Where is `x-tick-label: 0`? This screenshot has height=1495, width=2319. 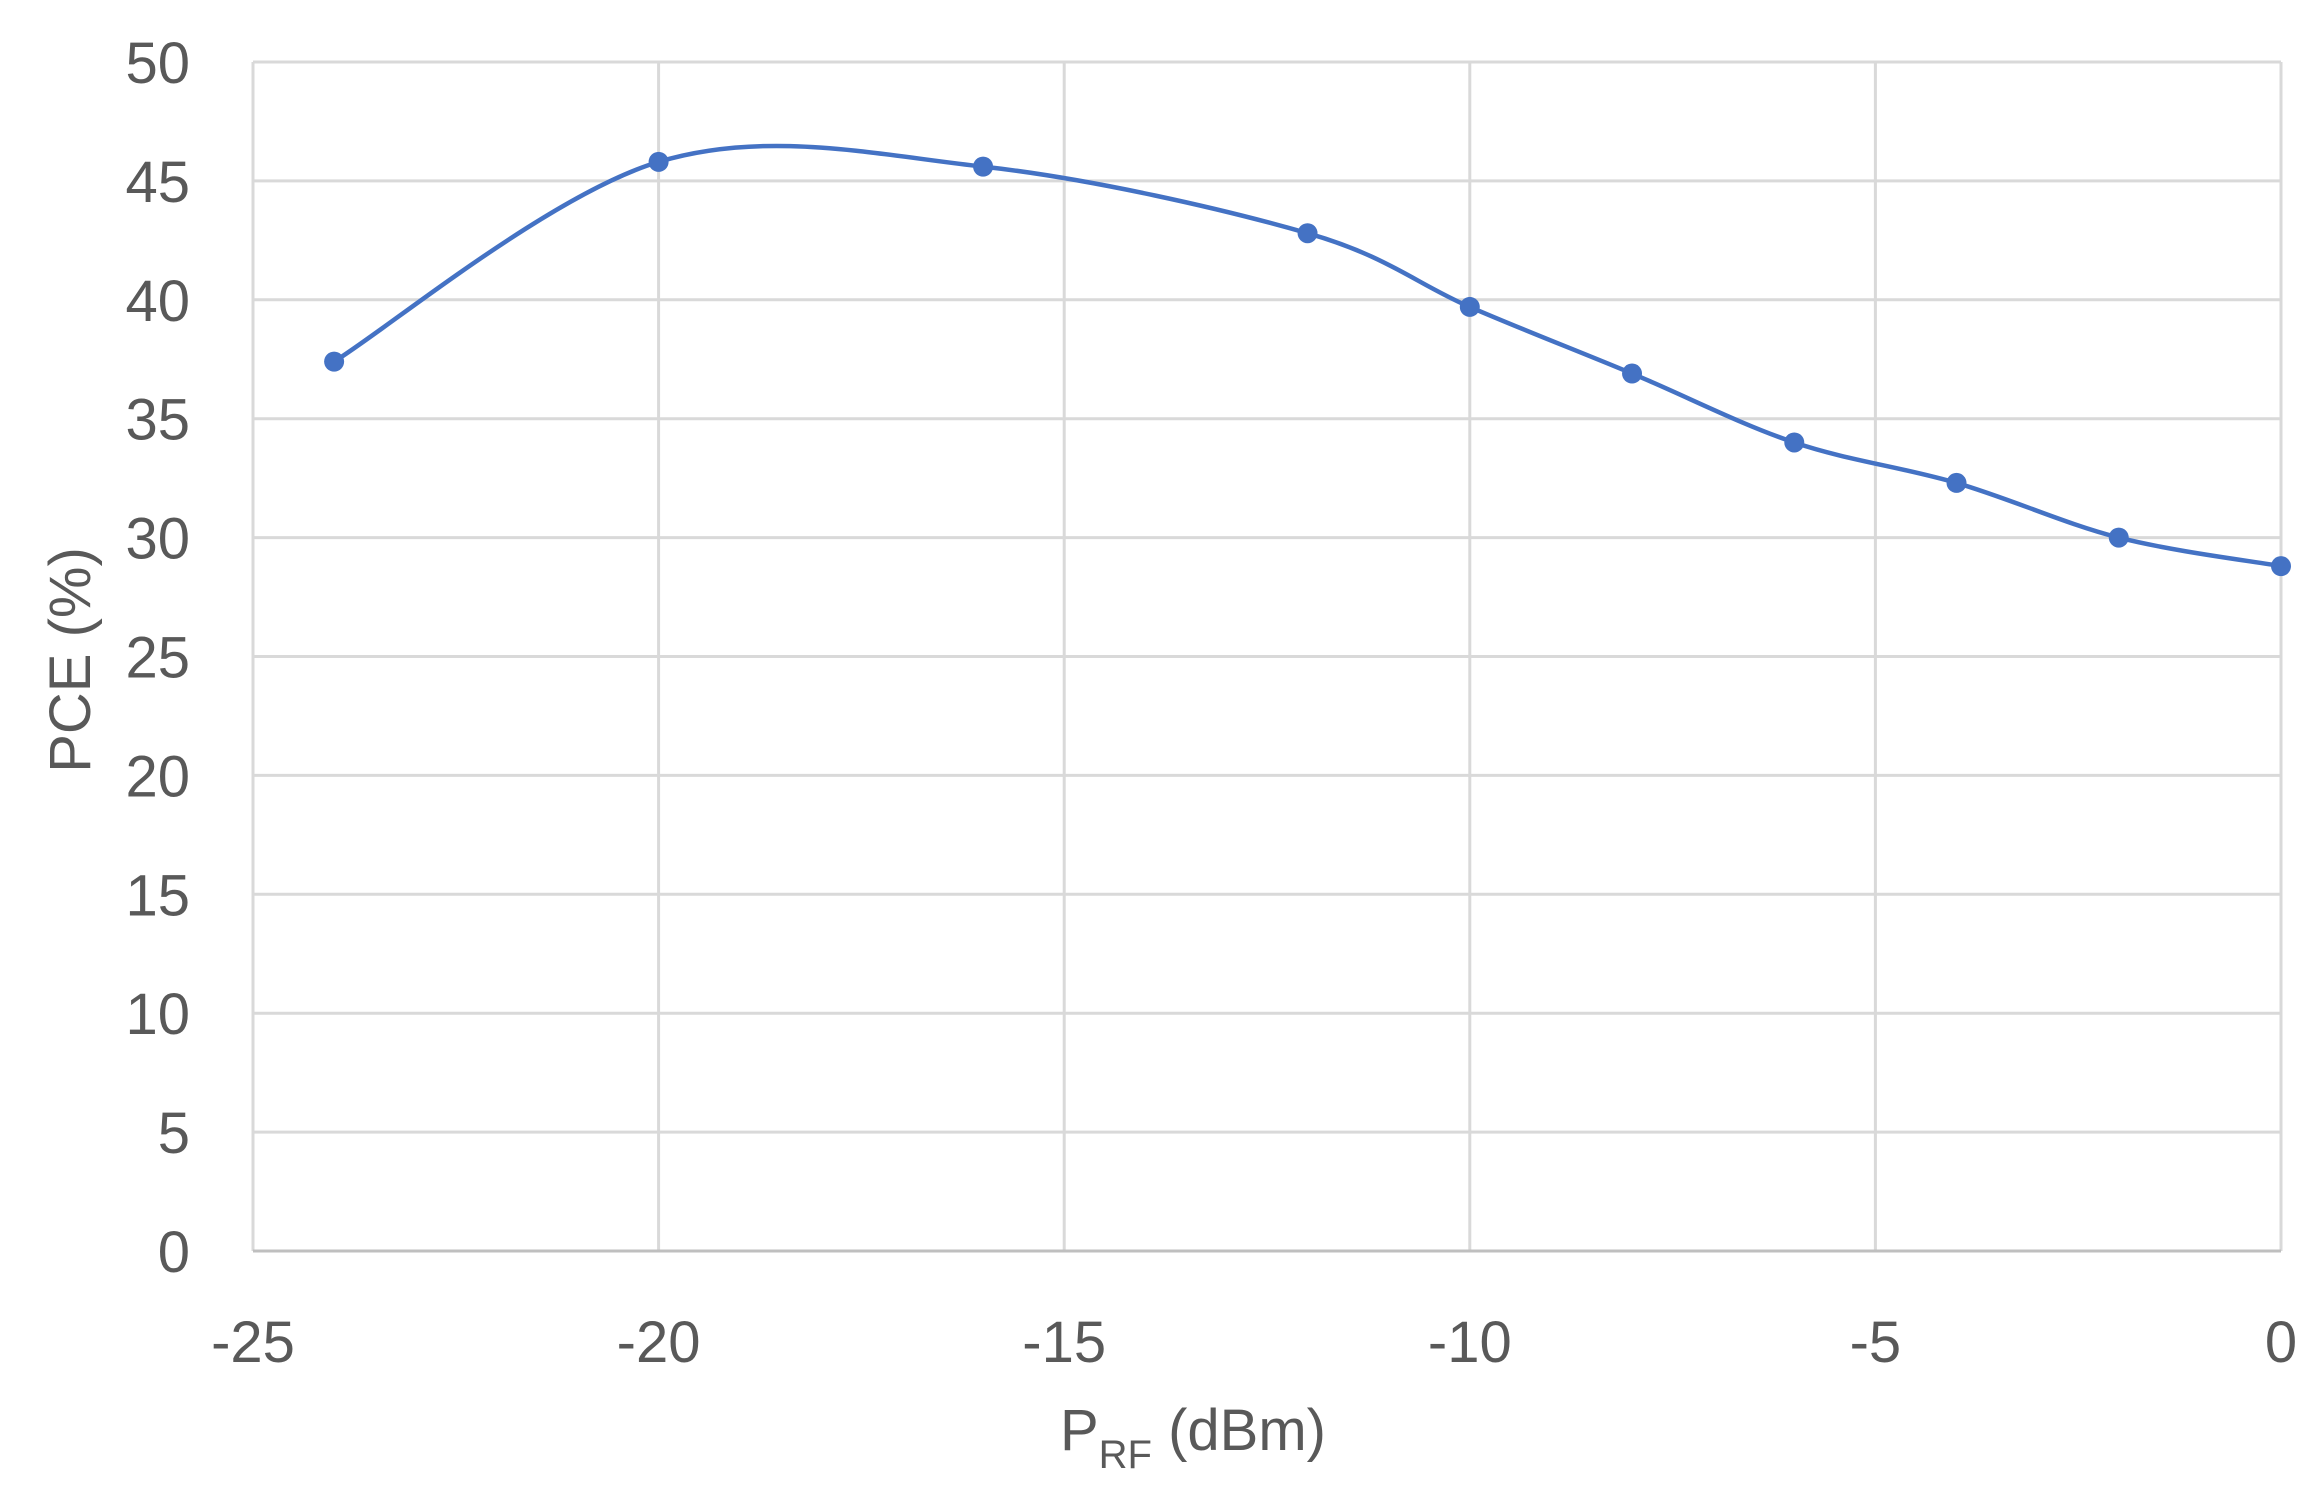
x-tick-label: 0 is located at coordinates (2281, 1342).